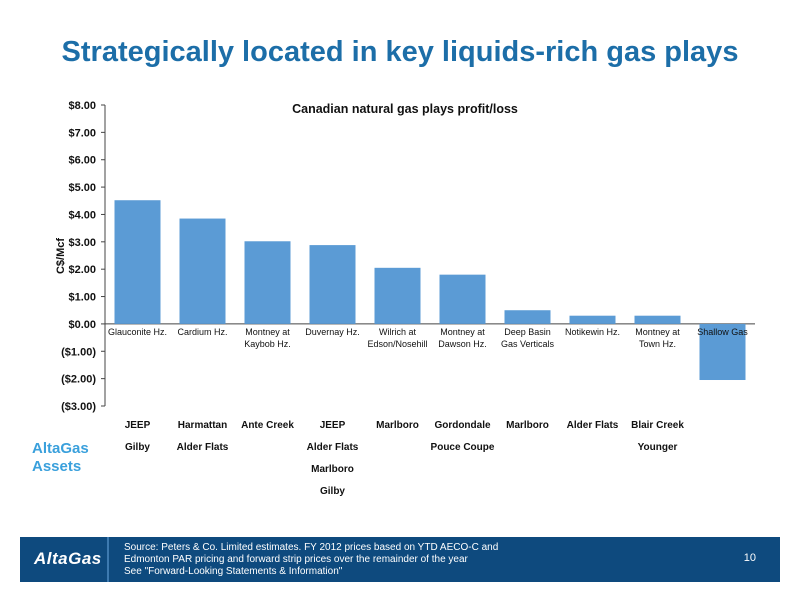  What do you see at coordinates (202, 332) in the screenshot?
I see `x-tick-label: Cardium Hz.` at bounding box center [202, 332].